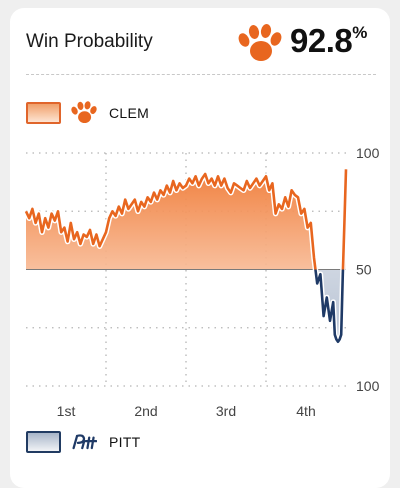  I want to click on pitt-swatch, so click(43, 442).